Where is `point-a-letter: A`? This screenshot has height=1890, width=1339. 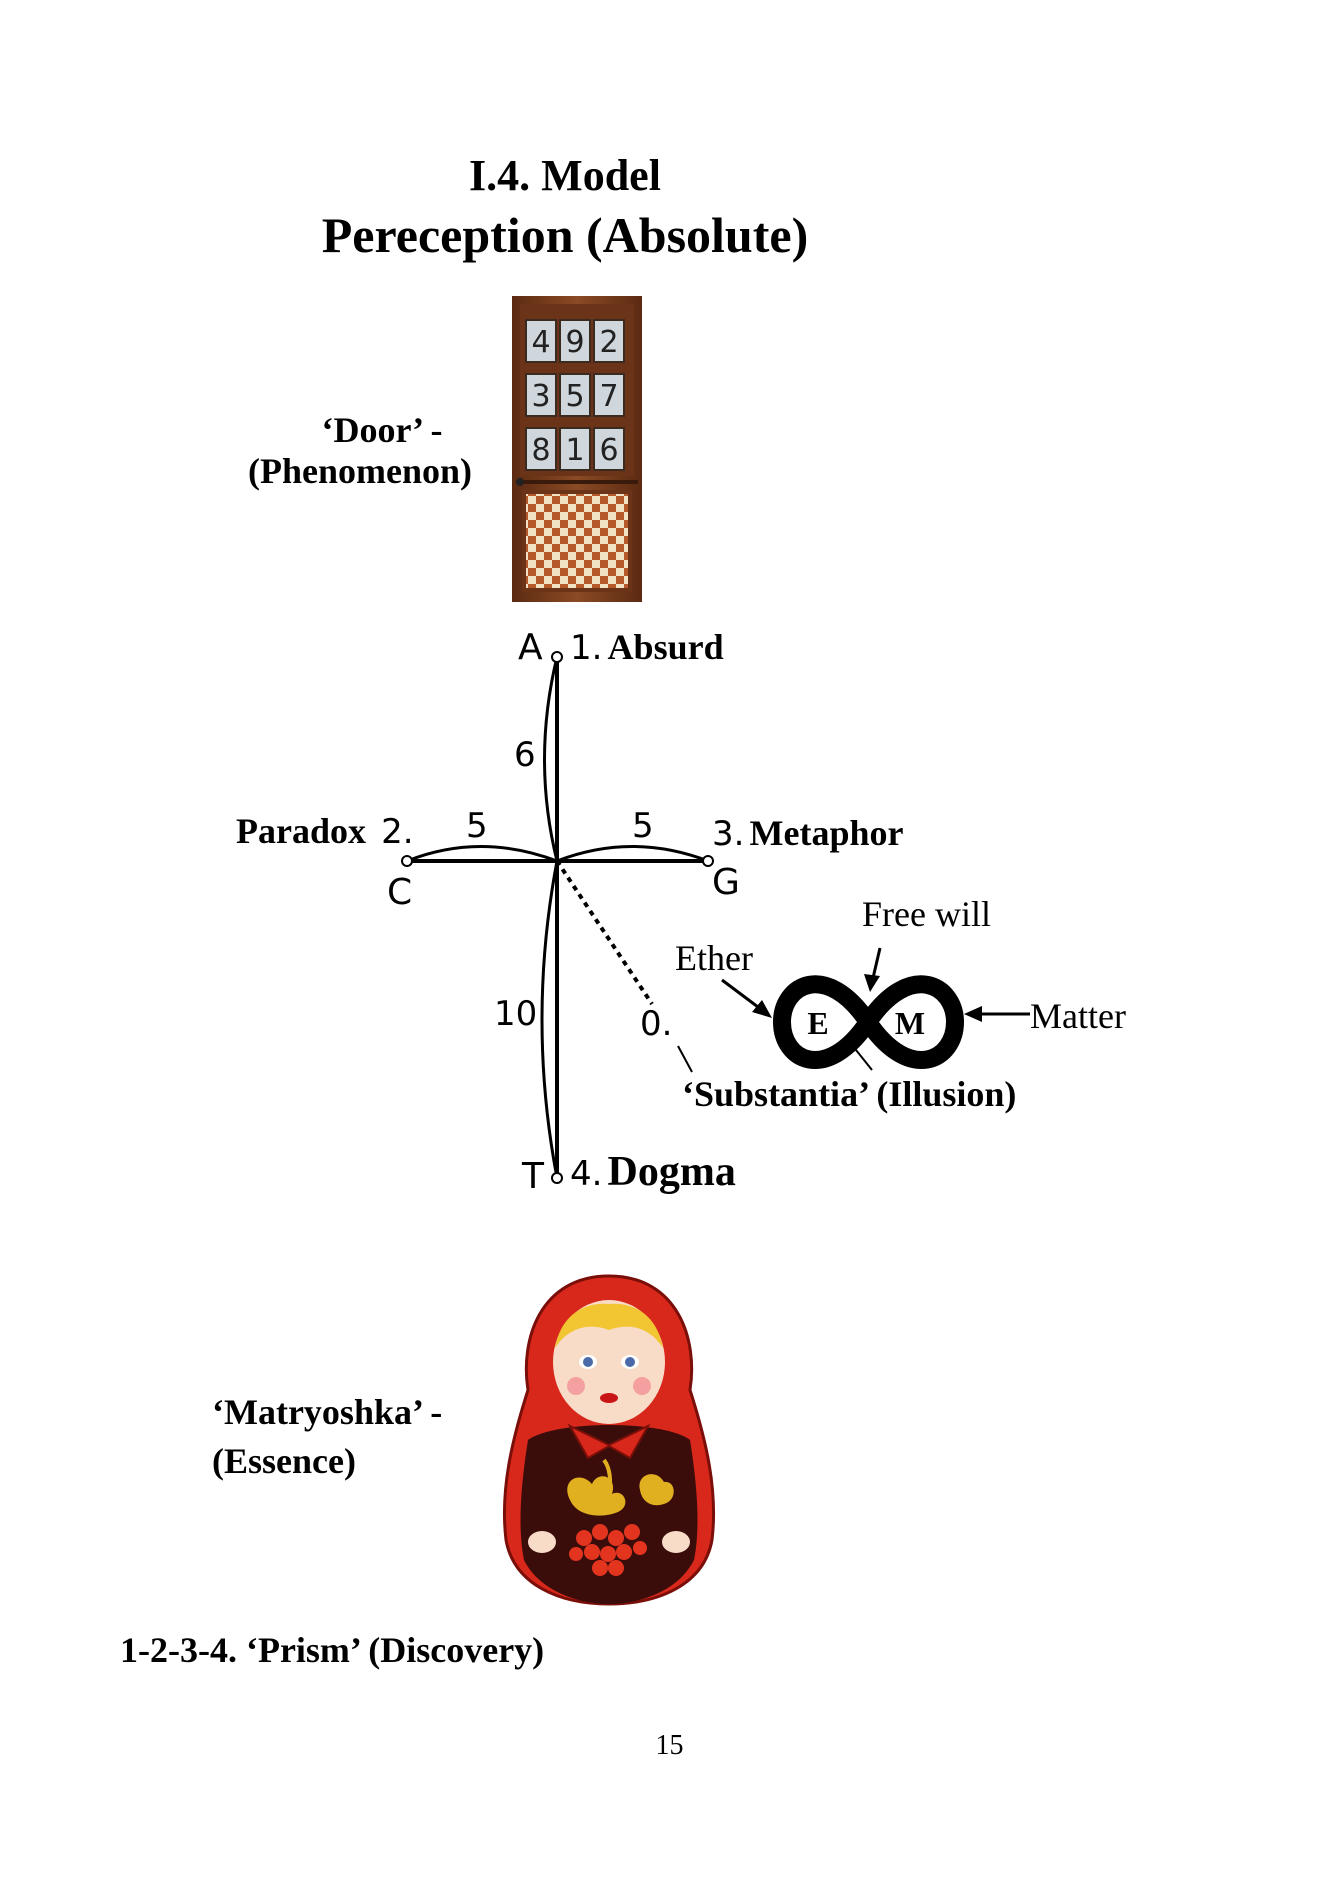
point-a-letter: A is located at coordinates (530, 647).